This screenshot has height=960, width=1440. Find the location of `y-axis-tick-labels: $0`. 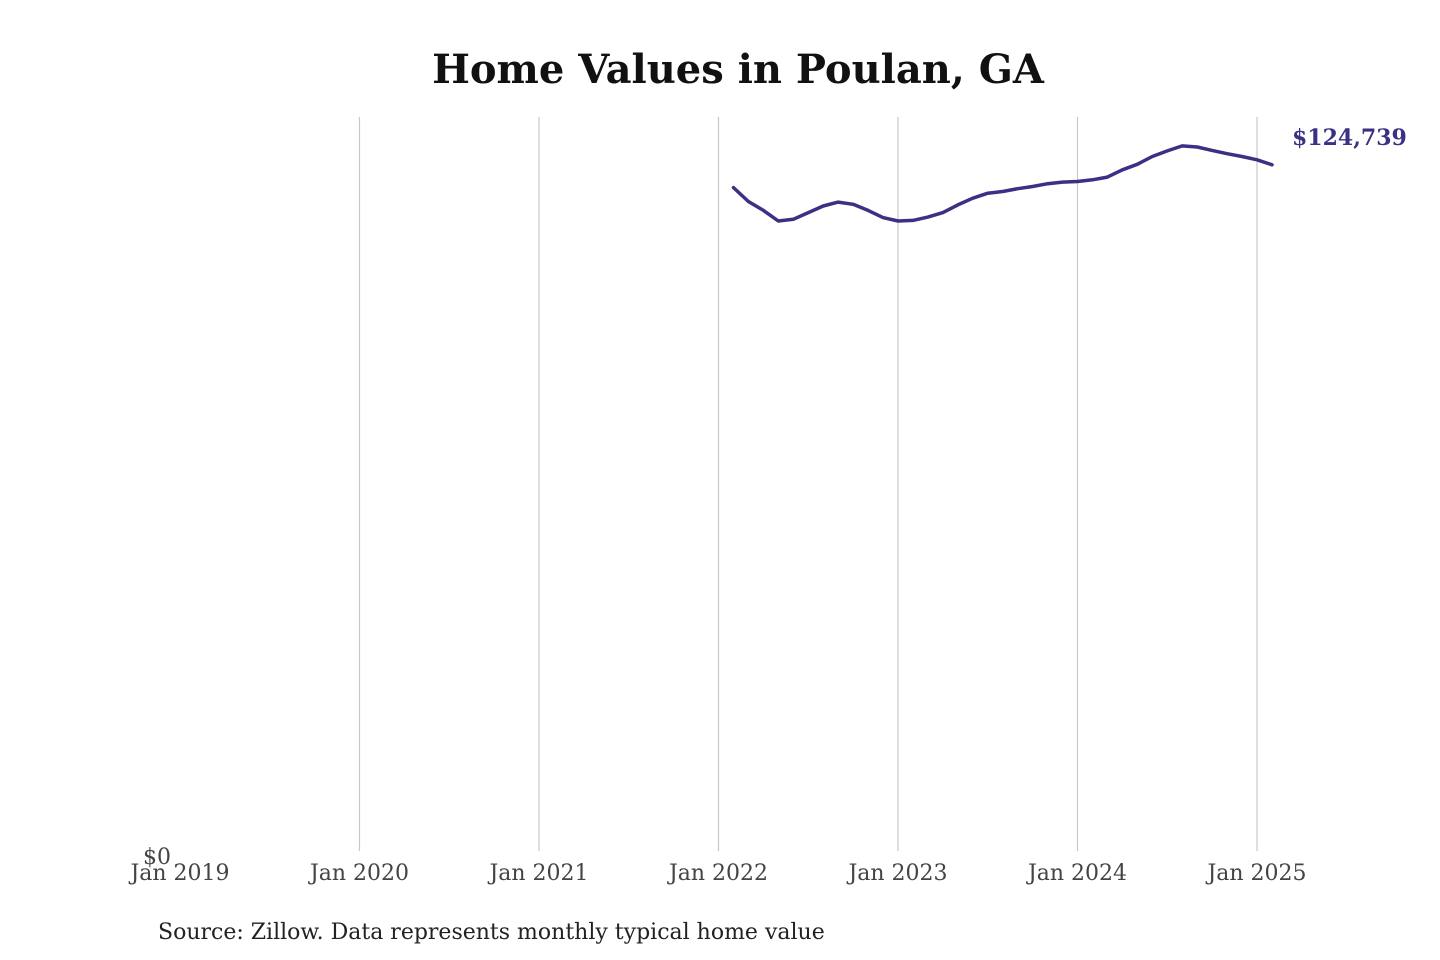

y-axis-tick-labels: $0 is located at coordinates (157, 857).